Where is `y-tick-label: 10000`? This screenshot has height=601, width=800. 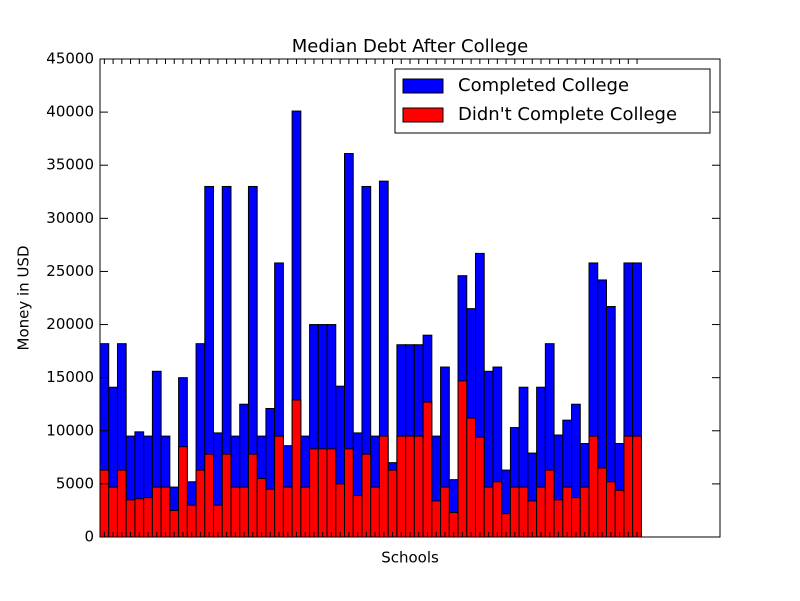
y-tick-label: 10000 is located at coordinates (70, 430).